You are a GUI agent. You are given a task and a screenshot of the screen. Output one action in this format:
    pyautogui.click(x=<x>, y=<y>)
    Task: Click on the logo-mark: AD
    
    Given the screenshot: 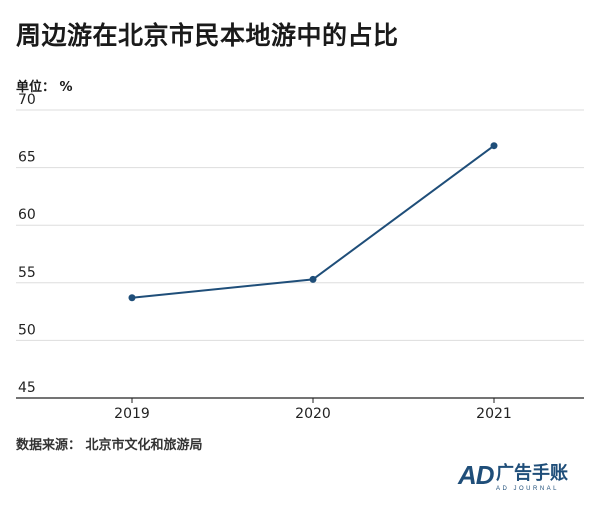 What is the action you would take?
    pyautogui.click(x=476, y=475)
    